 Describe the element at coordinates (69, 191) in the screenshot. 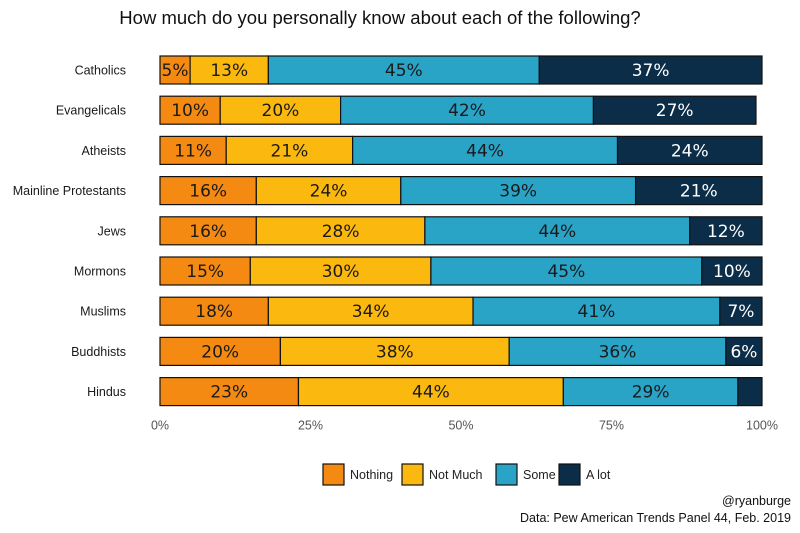

I see `category-label-mainline-protestants: Mainline Protestants` at that location.